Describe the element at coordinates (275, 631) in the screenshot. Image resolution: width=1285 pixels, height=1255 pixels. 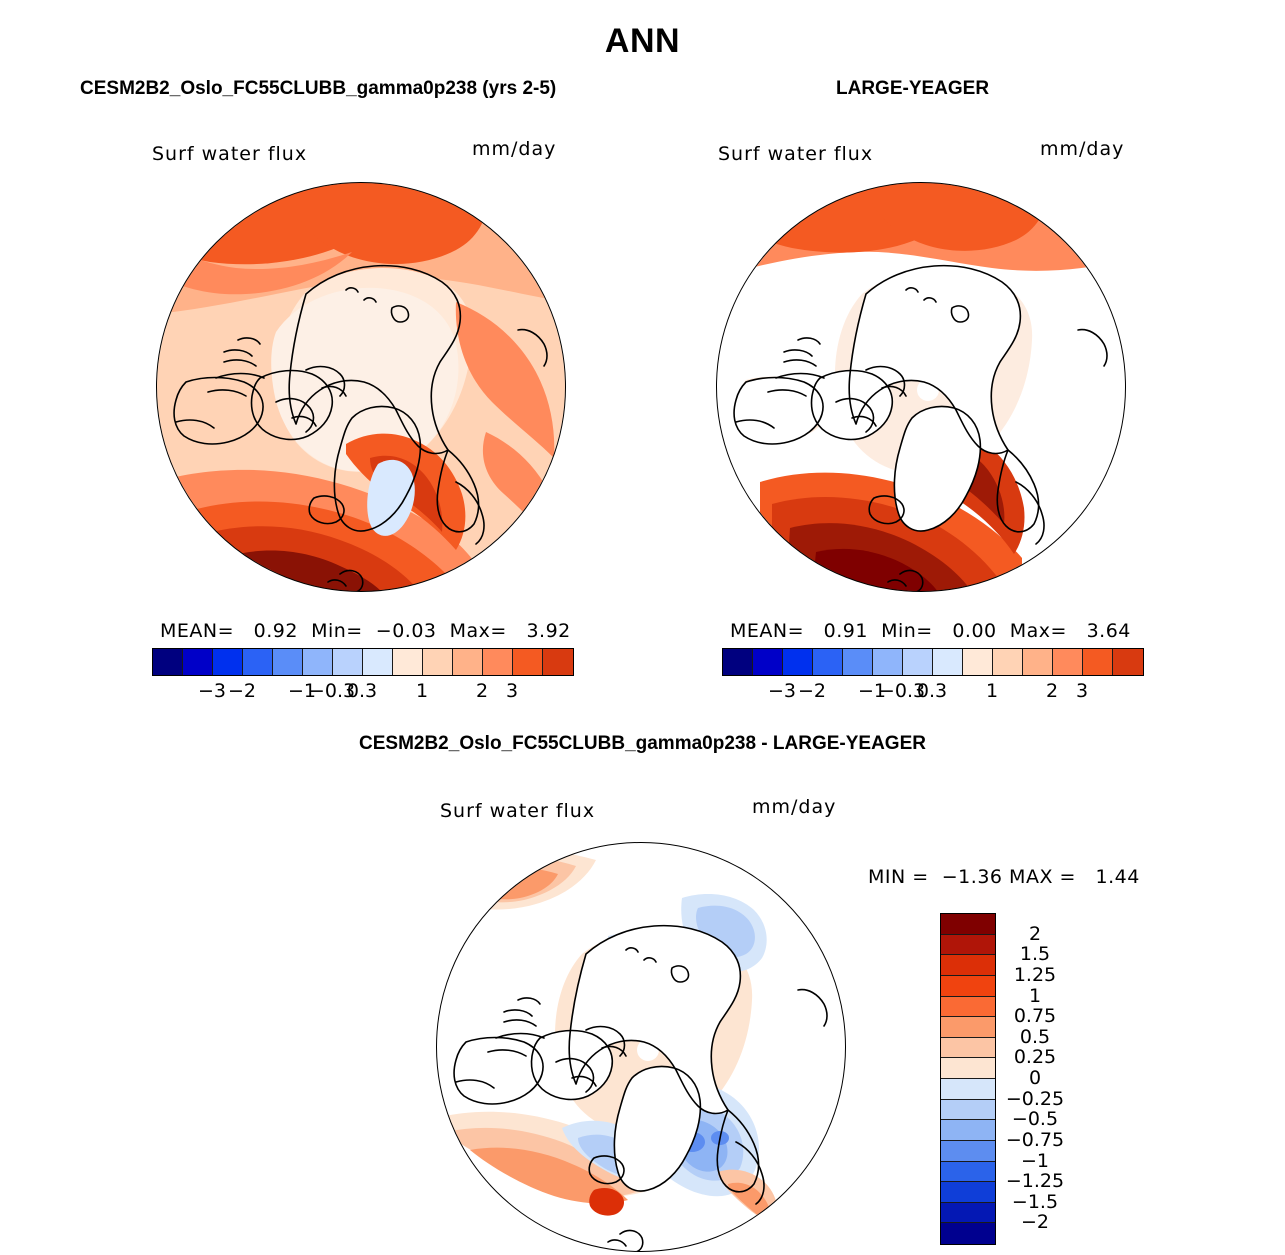
I see `left-mean-value: 0.92` at that location.